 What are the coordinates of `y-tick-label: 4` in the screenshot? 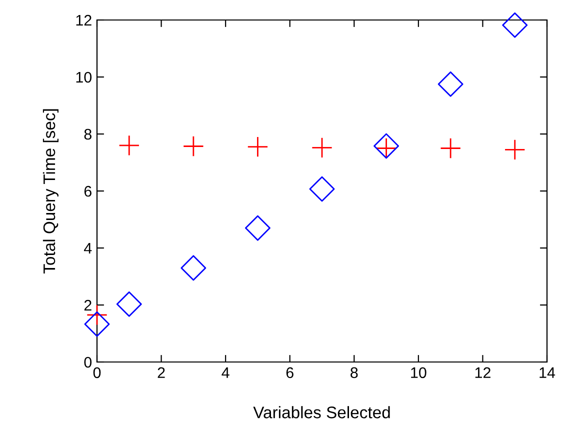 It's located at (88, 248).